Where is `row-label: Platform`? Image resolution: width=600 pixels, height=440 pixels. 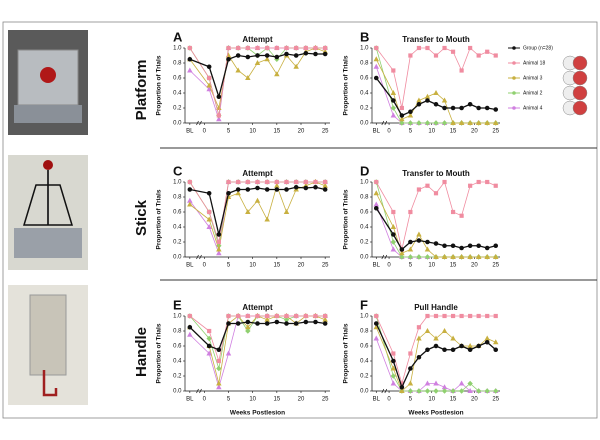 row-label: Platform is located at coordinates (141, 90).